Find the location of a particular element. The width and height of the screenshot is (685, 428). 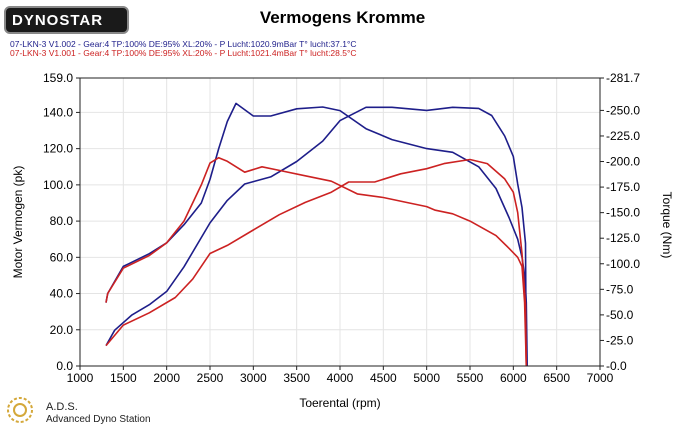

x-tick-label: 1500 is located at coordinates (123, 378).